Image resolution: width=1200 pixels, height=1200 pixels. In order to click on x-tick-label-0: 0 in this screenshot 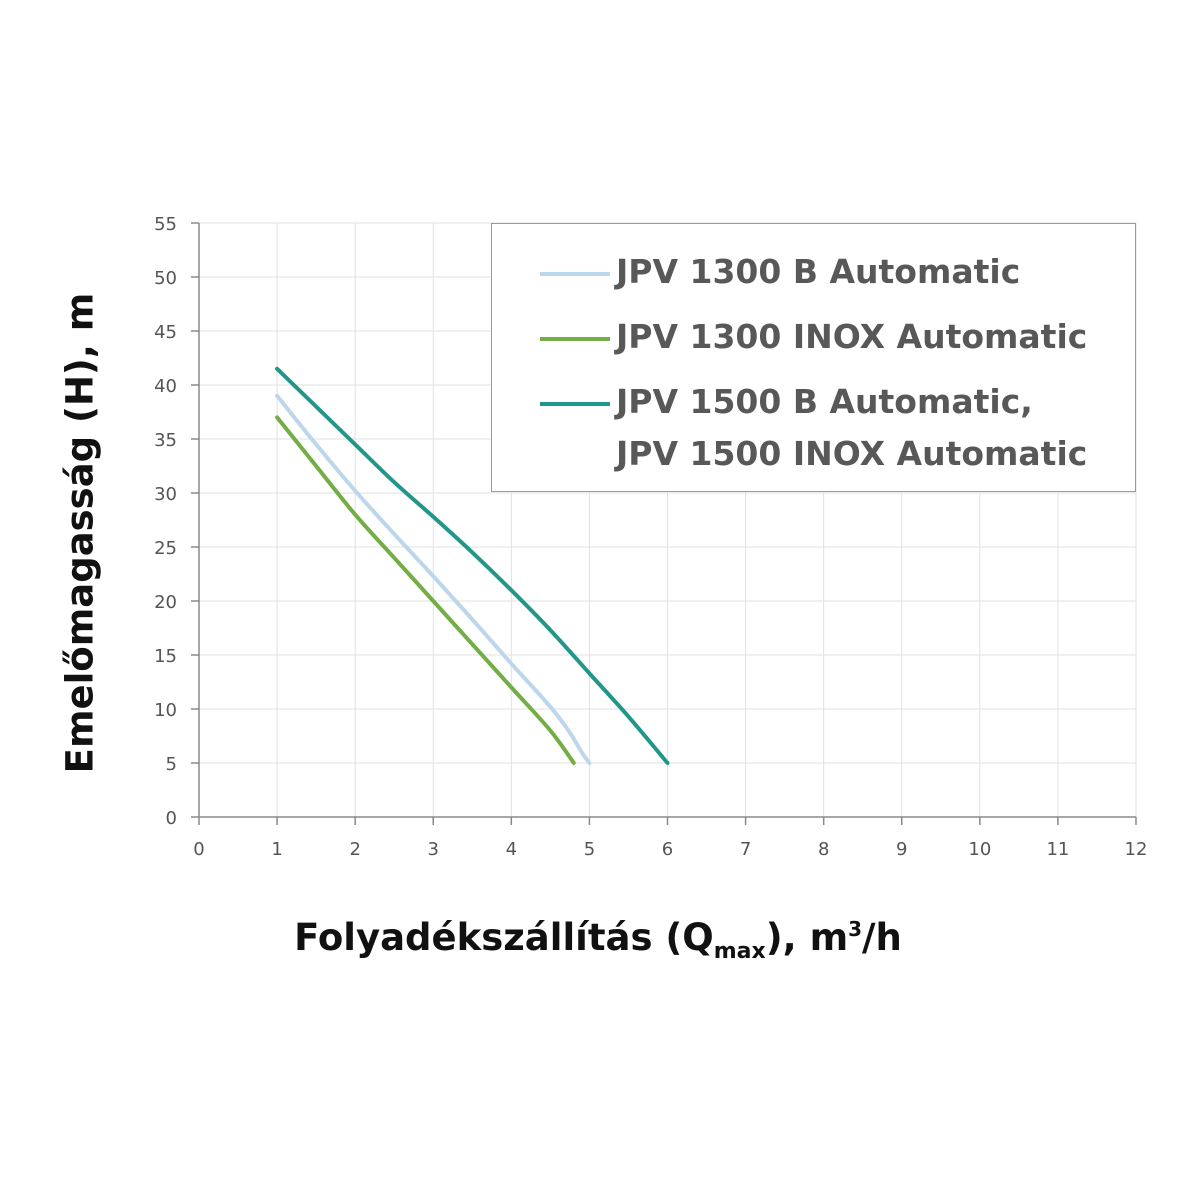, I will do `click(198, 849)`.